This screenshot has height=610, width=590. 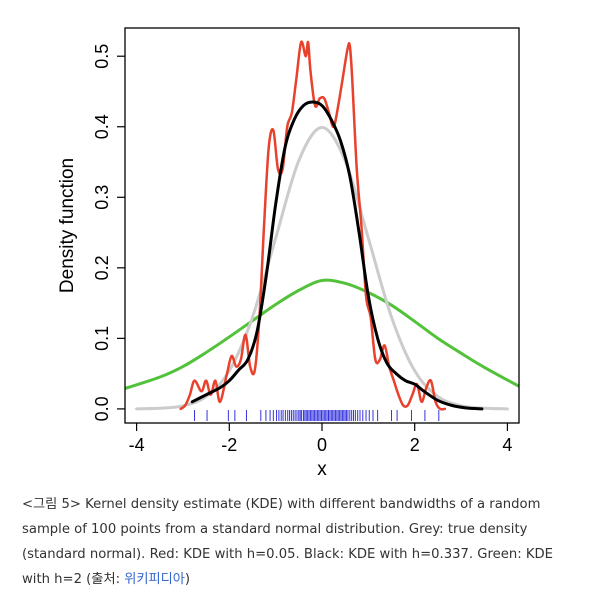 What do you see at coordinates (187, 579) in the screenshot?
I see `caption-close: )` at bounding box center [187, 579].